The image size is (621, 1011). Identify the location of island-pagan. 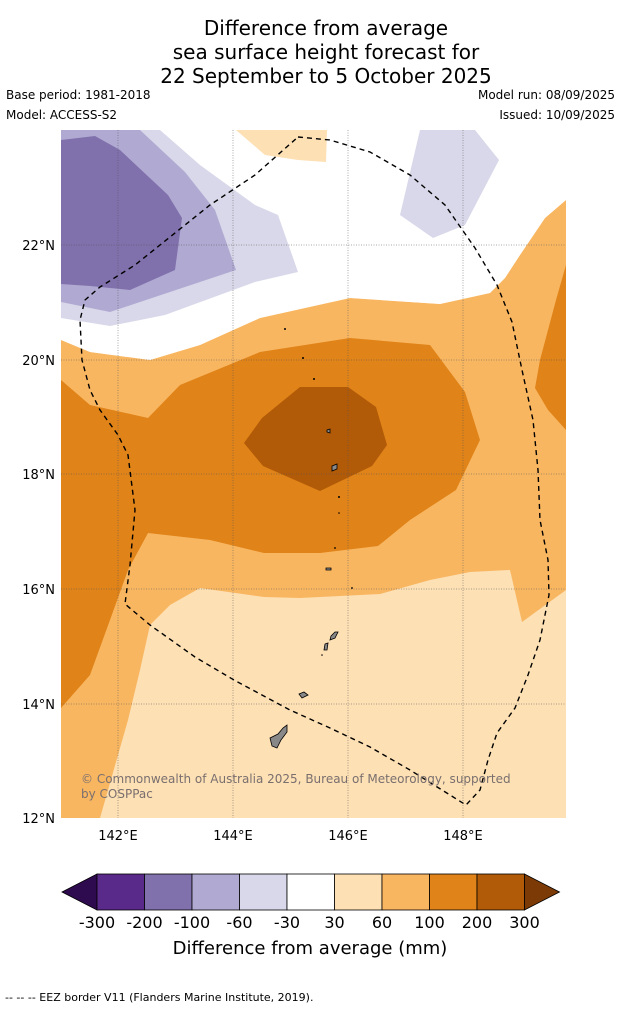
(334, 467).